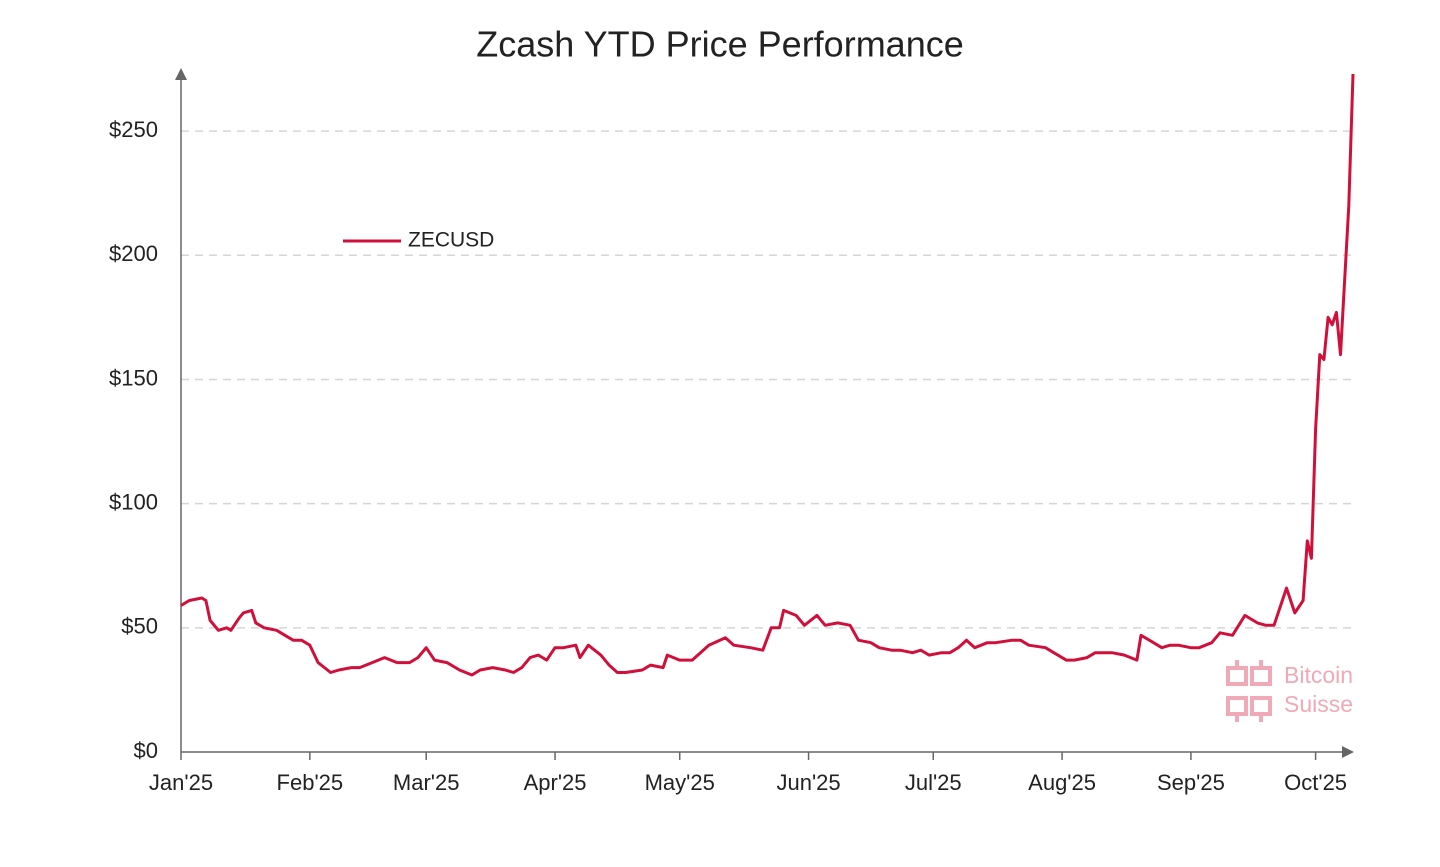 This screenshot has height=867, width=1440. What do you see at coordinates (146, 750) in the screenshot?
I see `y-tick-label: $0` at bounding box center [146, 750].